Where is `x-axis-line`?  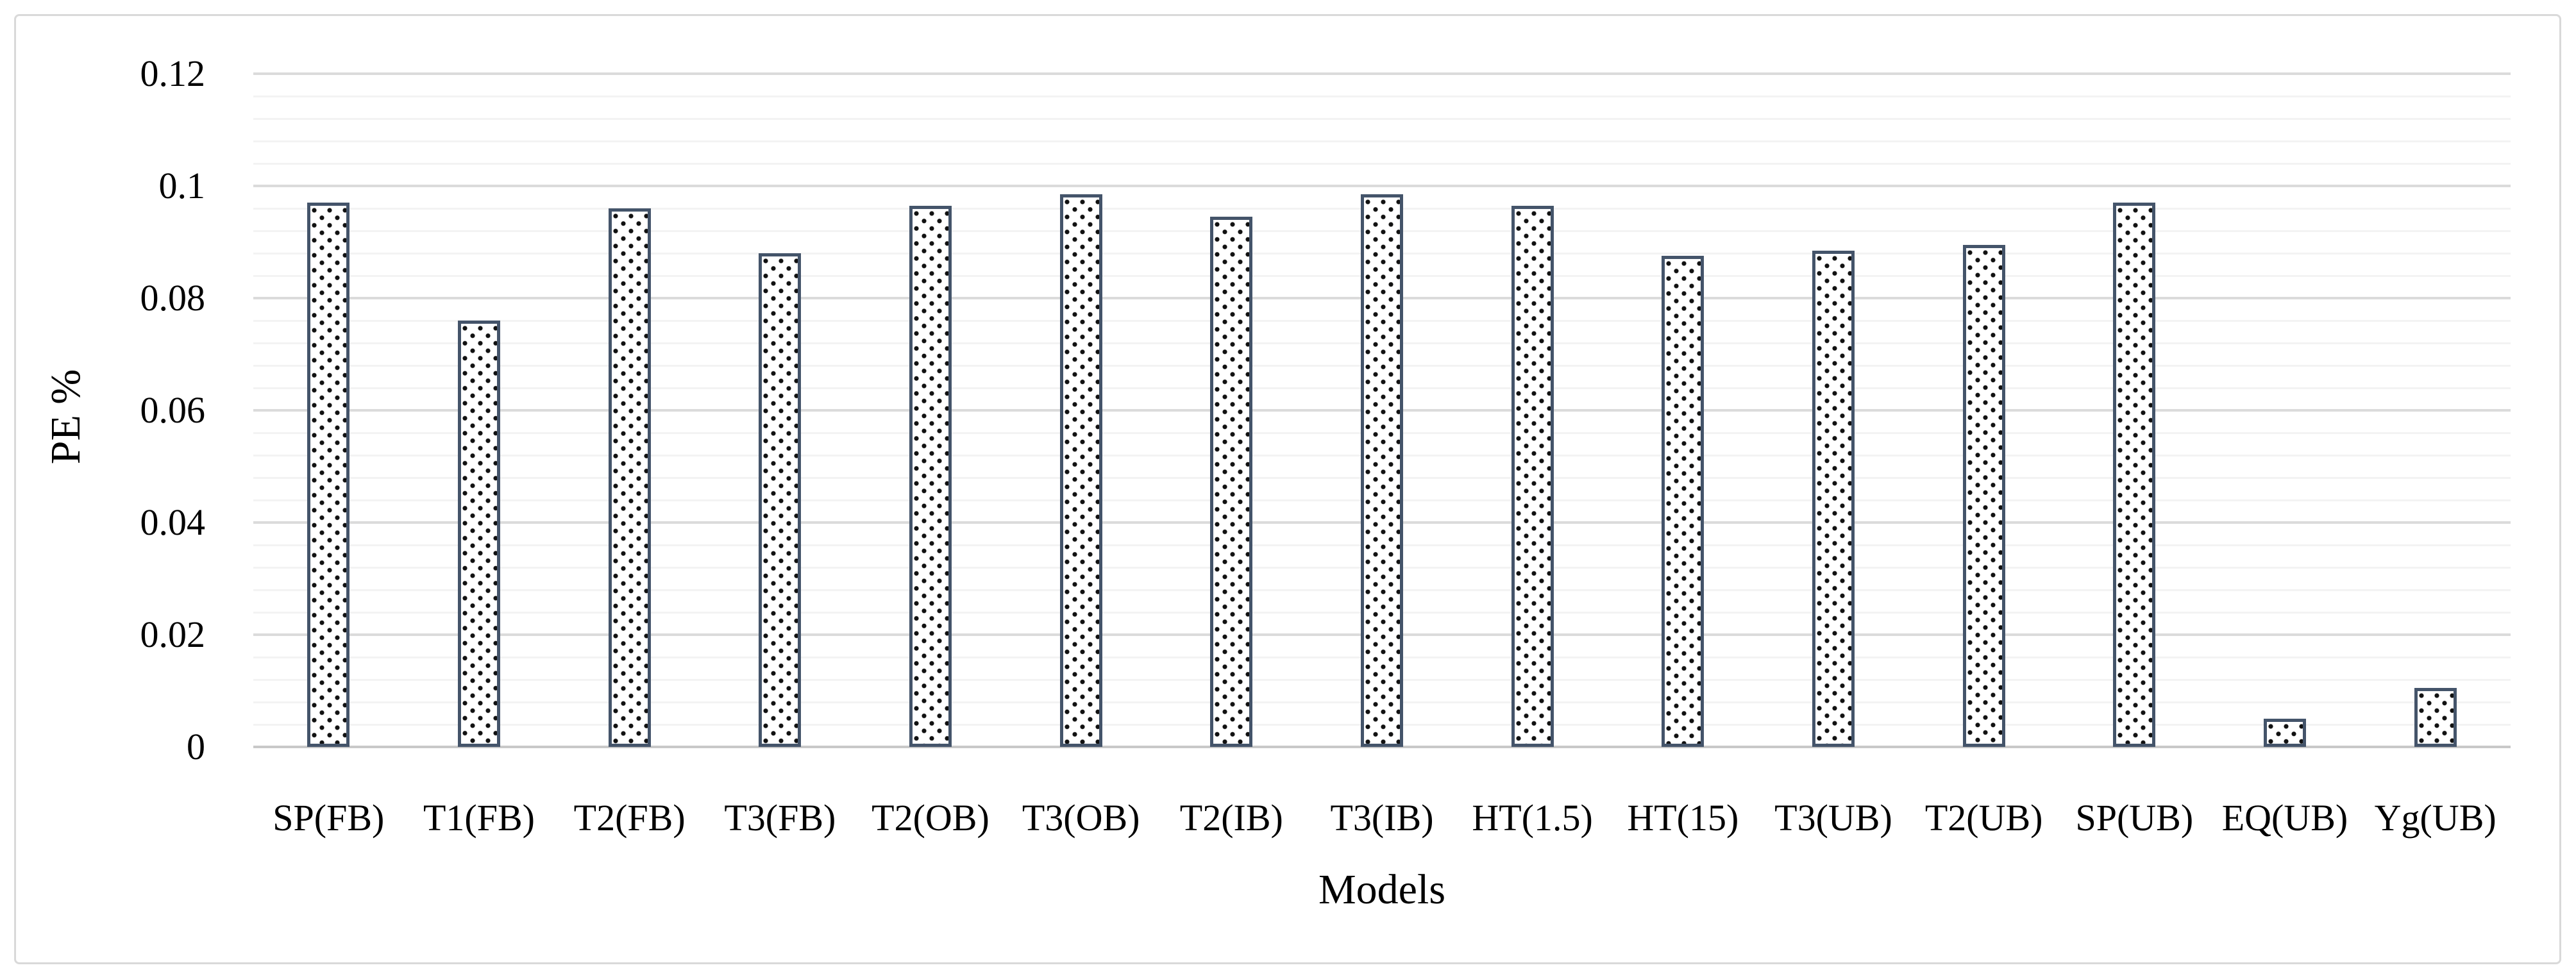 x-axis-line is located at coordinates (1382, 747).